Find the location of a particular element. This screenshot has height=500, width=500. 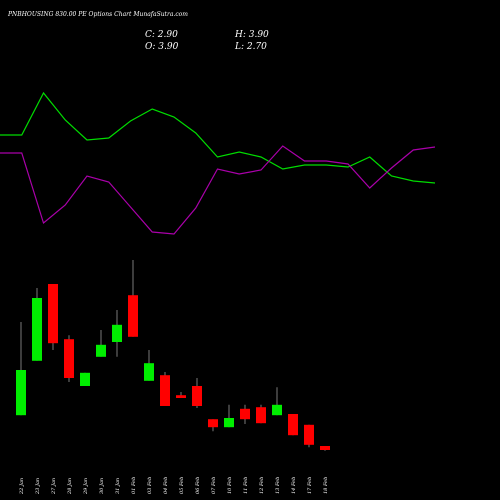

x-tick-label: 03 Feb is located at coordinates (150, 485).